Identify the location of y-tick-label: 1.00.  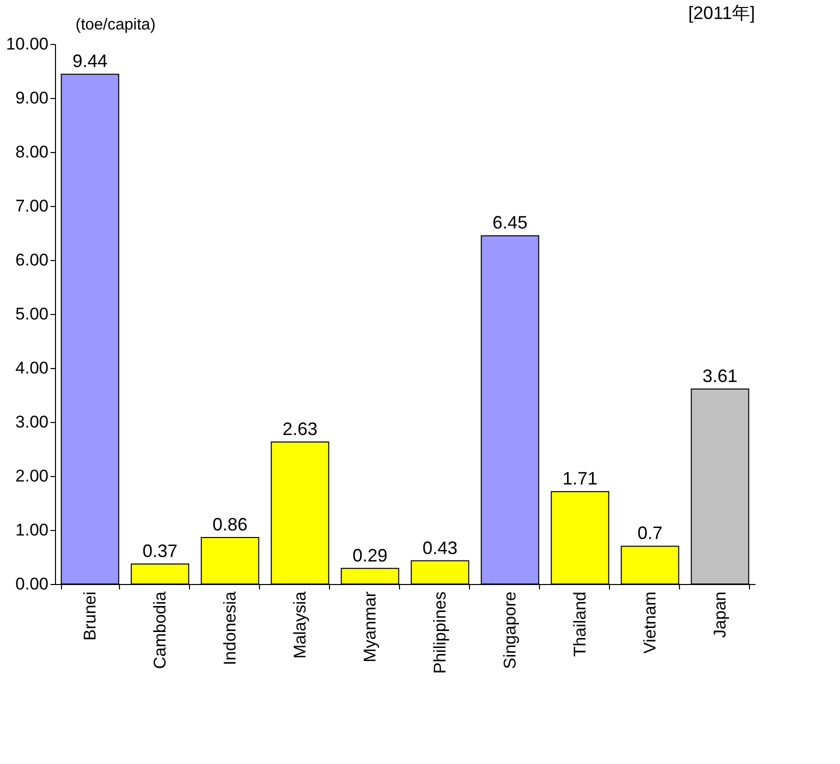
(31, 530).